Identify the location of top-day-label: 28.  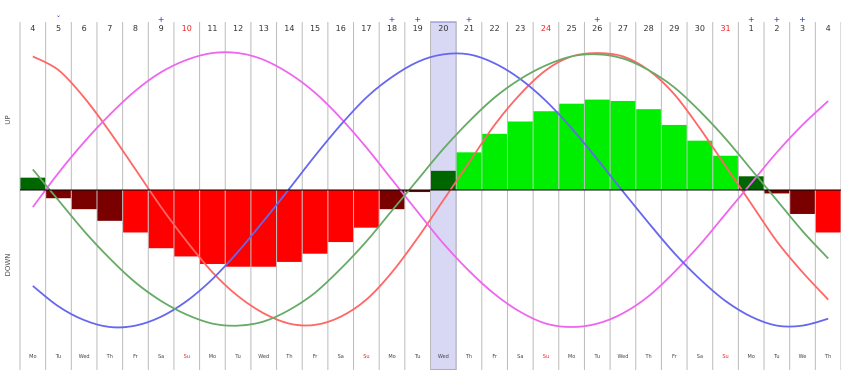
(648, 28).